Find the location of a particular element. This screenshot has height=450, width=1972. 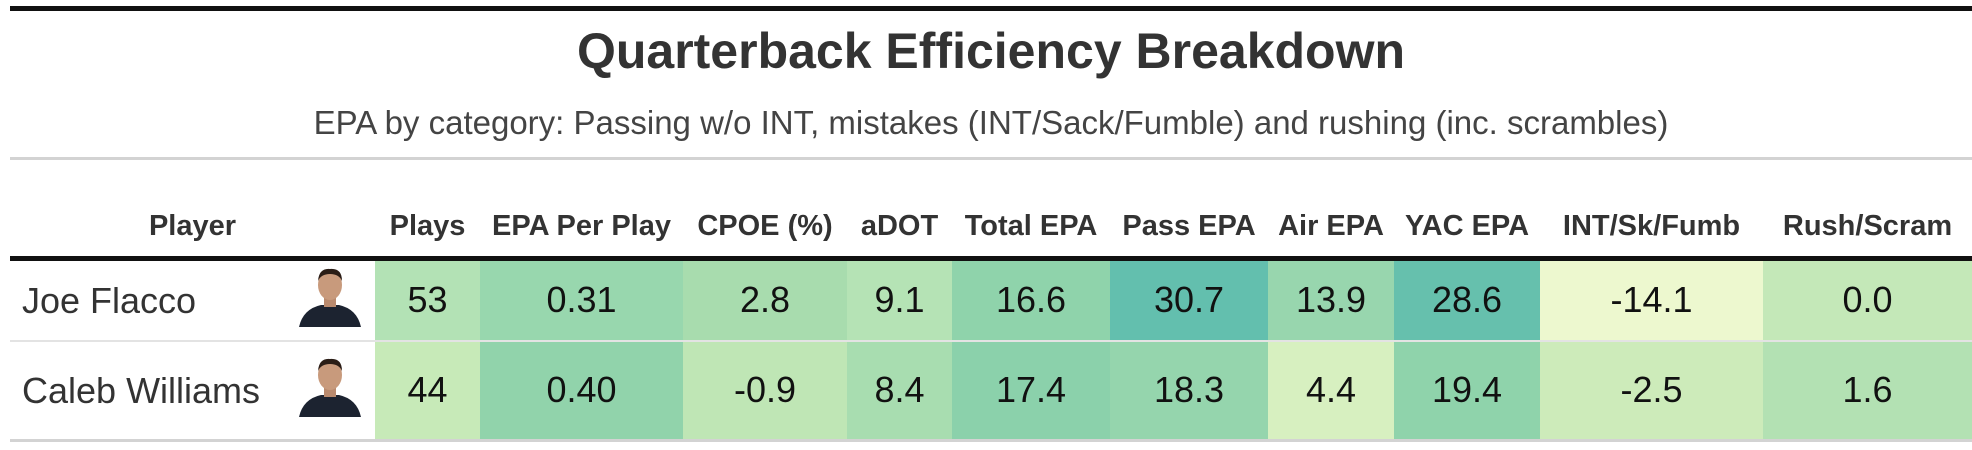

column-header: INT/Sk/Fumb is located at coordinates (1651, 226).